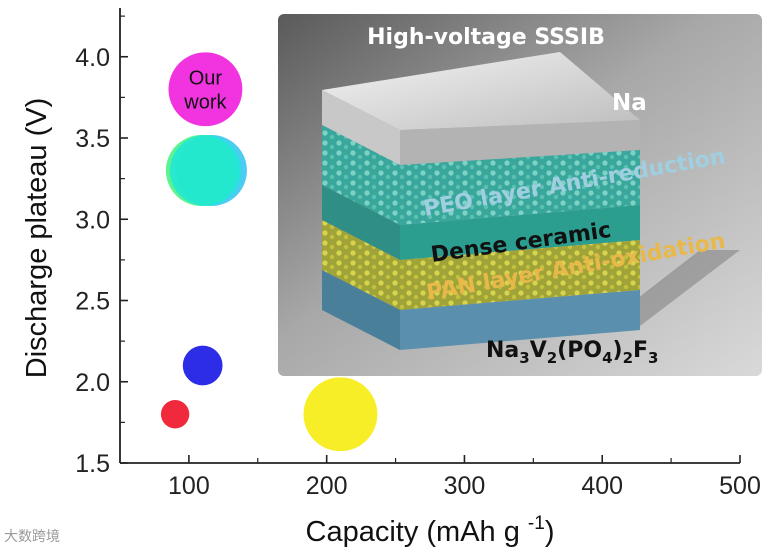  I want to click on x-tick-label: 400, so click(602, 486).